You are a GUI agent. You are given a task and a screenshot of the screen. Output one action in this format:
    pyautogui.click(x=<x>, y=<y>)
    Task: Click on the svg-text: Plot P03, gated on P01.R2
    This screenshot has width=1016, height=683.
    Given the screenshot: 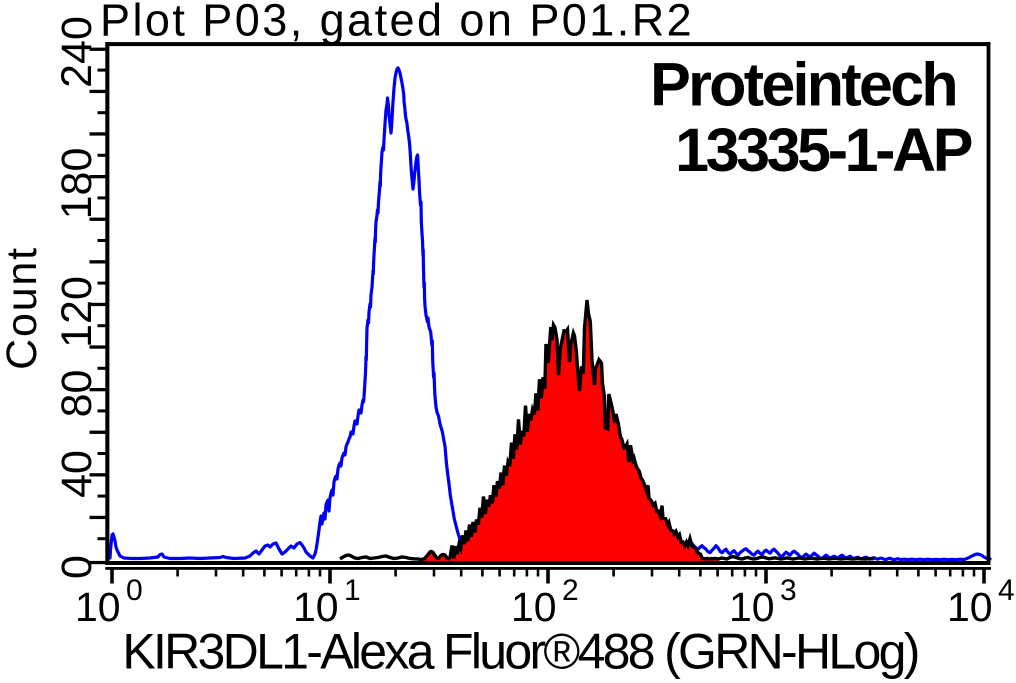 What is the action you would take?
    pyautogui.click(x=397, y=23)
    